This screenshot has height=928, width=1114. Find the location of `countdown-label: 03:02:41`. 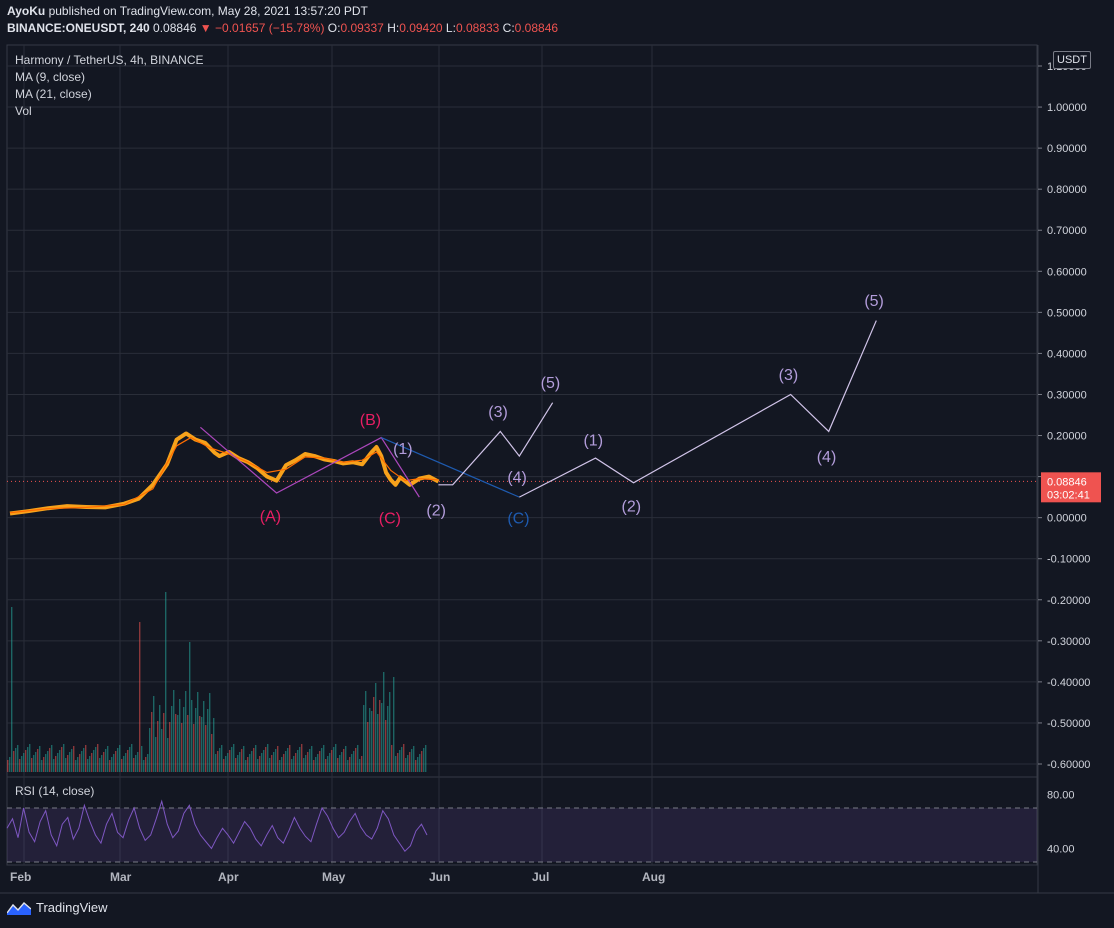

countdown-label: 03:02:41 is located at coordinates (1068, 495).